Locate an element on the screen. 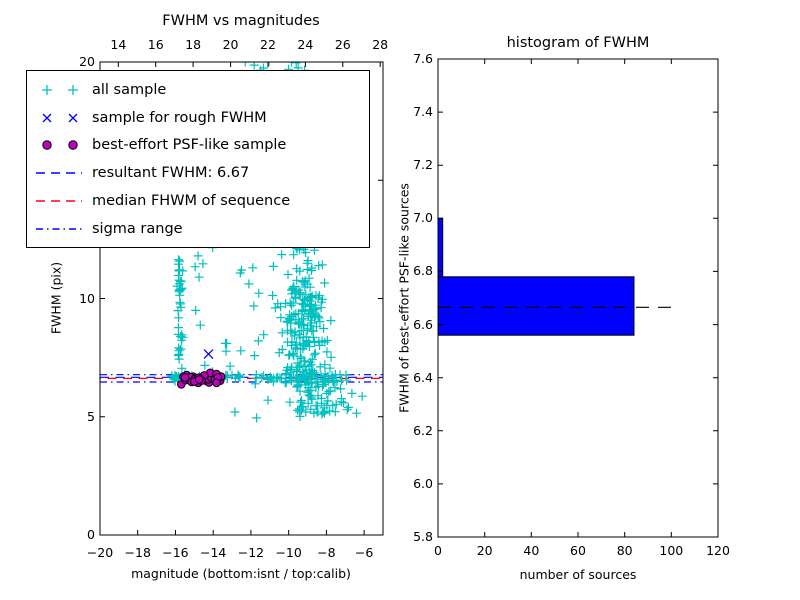 The height and width of the screenshot is (600, 800). right-xtick-label: 20 is located at coordinates (484, 550).